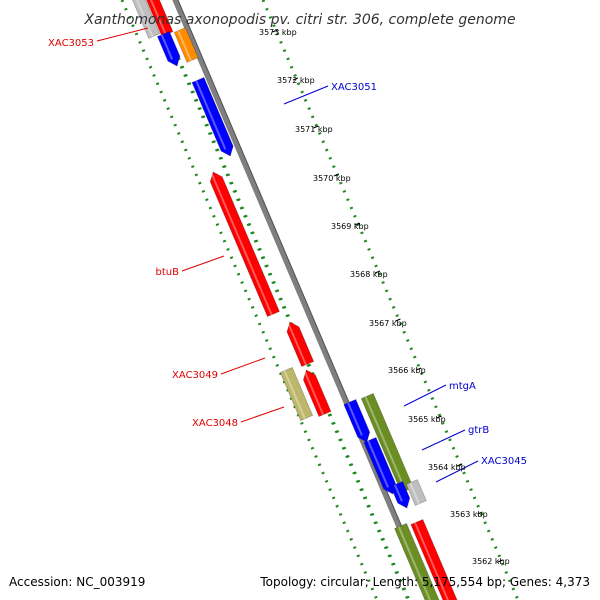 The width and height of the screenshot is (600, 600). What do you see at coordinates (77, 582) in the screenshot?
I see `accession-text: Accession: NC_003919` at bounding box center [77, 582].